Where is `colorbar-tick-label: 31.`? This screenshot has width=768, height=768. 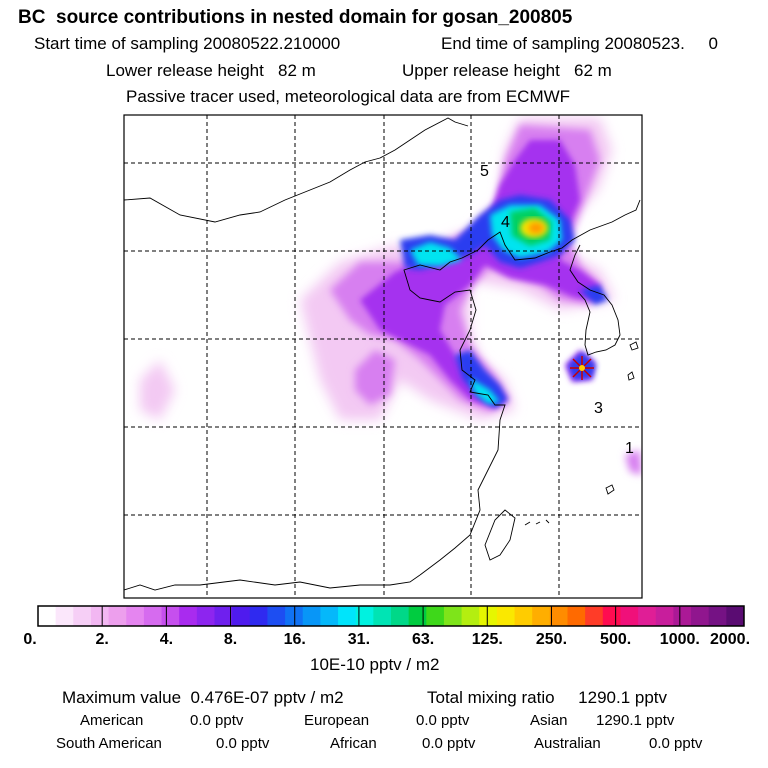 colorbar-tick-label: 31. is located at coordinates (359, 639).